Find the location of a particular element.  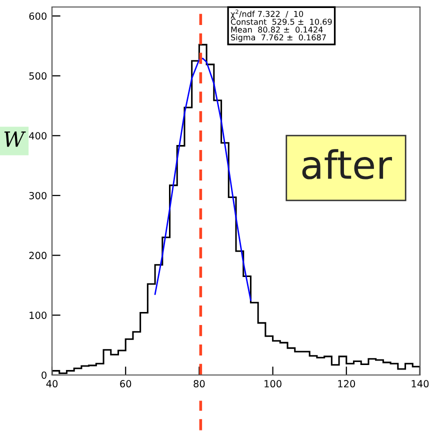

x-tick-label: 80 is located at coordinates (199, 384).